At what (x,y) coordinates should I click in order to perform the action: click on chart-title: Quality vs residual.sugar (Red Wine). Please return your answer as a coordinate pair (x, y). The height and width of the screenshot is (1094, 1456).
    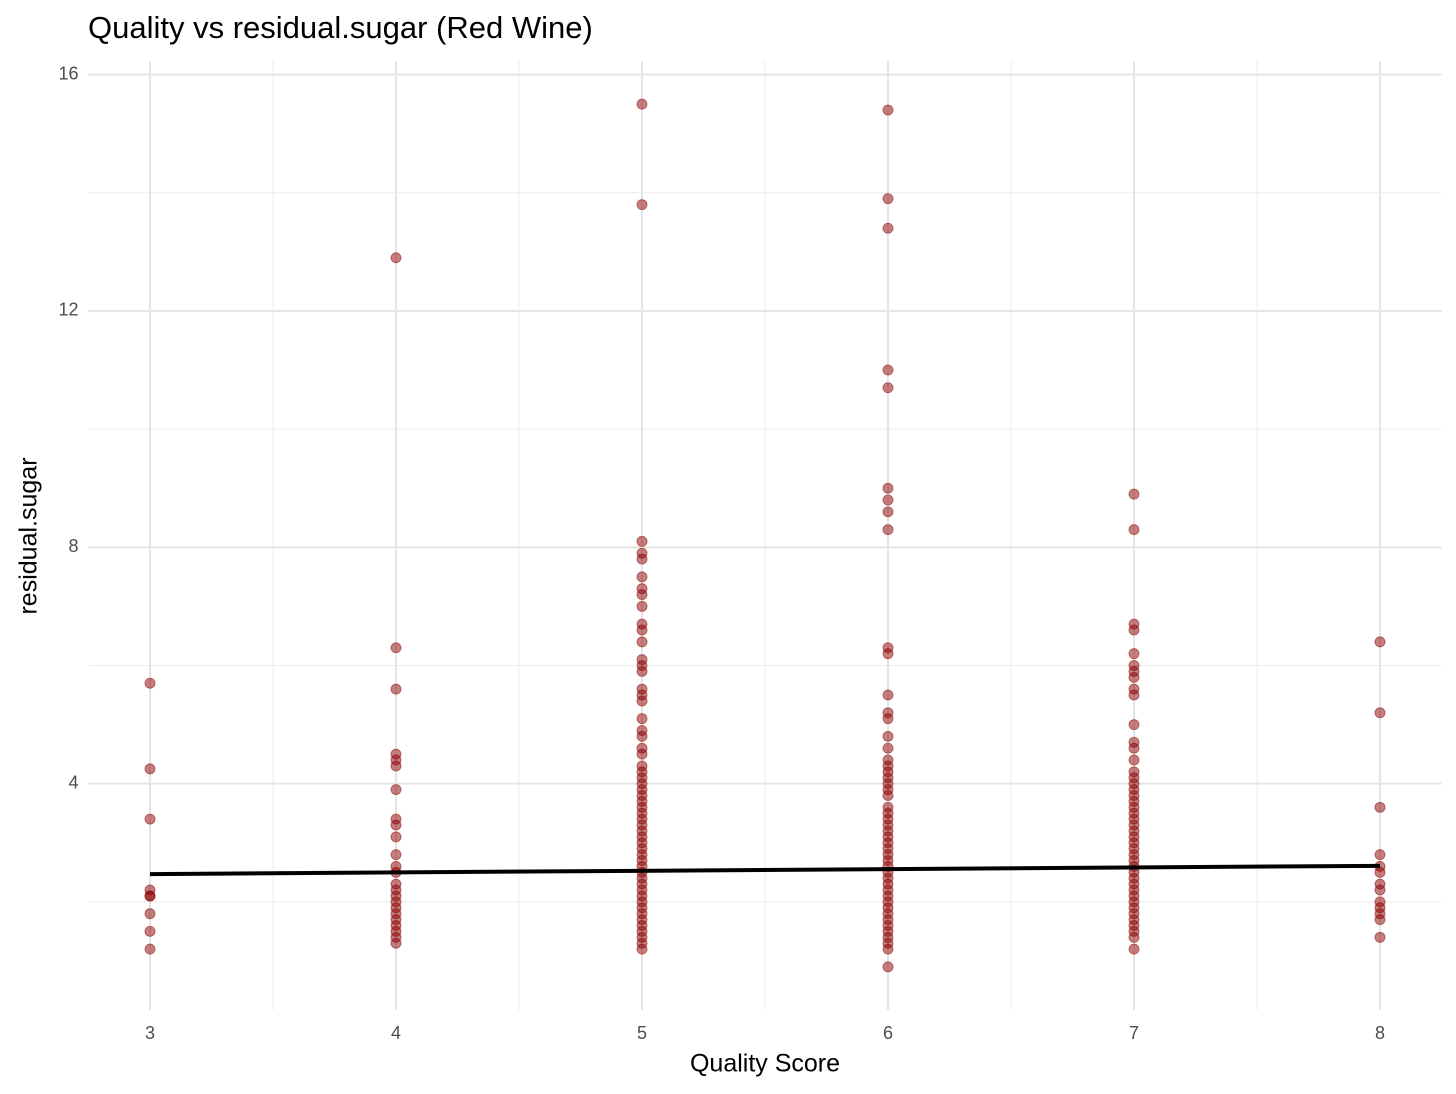
    Looking at the image, I should click on (340, 27).